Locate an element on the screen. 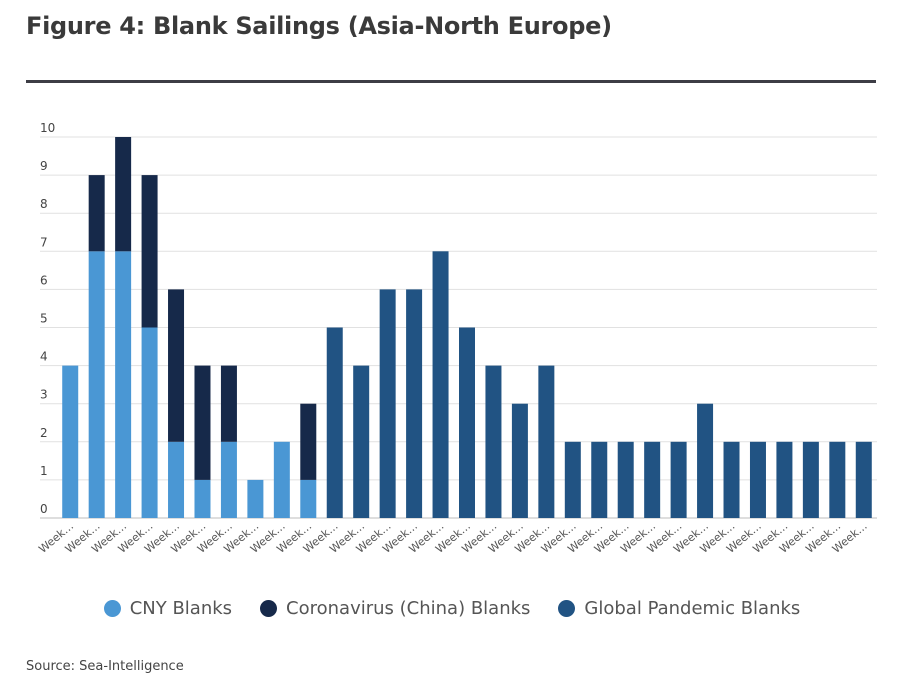 The image size is (904, 679). y-tick-label-1: 1 is located at coordinates (44, 471).